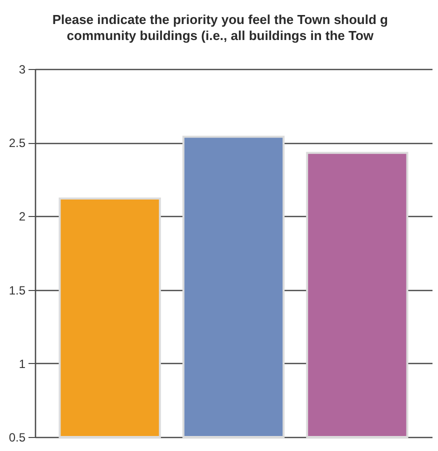 This screenshot has width=438, height=451. What do you see at coordinates (220, 27) in the screenshot?
I see `chart-title: Please indicate the priority you feel the Town should g community buildings (i.e., all buildings in the Tow` at bounding box center [220, 27].